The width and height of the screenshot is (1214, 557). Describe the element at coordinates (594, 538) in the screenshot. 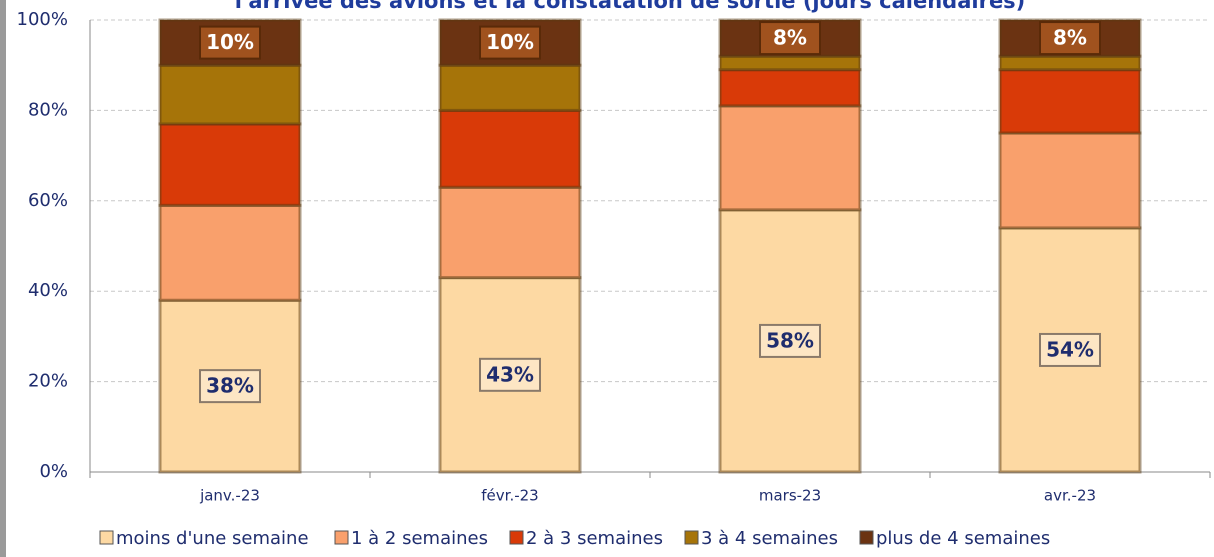

I see `legend-label: 2 à 3 semaines` at that location.